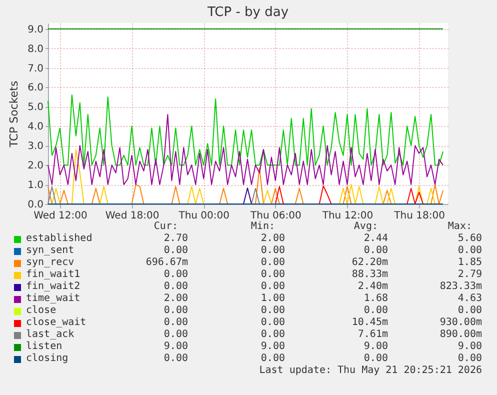  Describe the element at coordinates (36, 88) in the screenshot. I see `y-tick-label: 6.0` at that location.